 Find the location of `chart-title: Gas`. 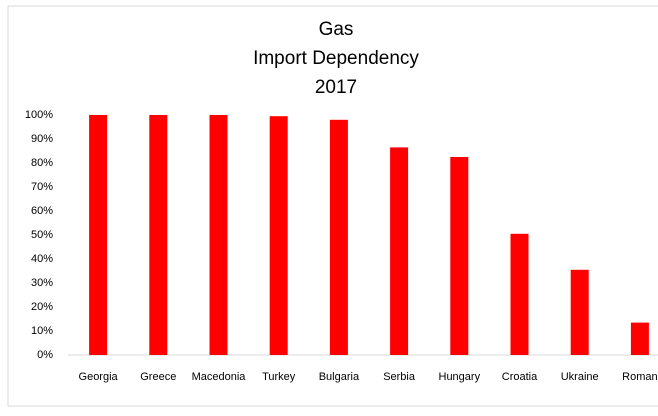

chart-title: Gas is located at coordinates (336, 29).